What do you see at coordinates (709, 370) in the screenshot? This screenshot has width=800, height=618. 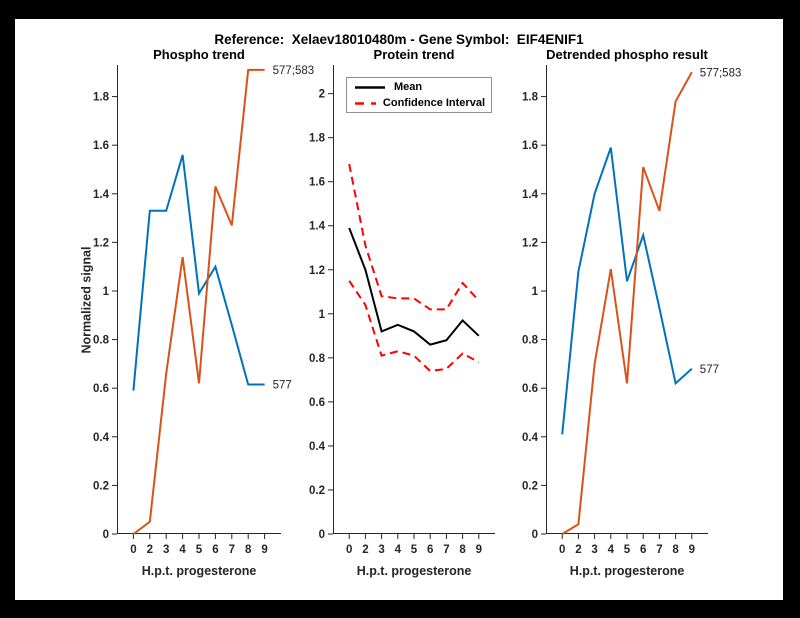 I see `detrended-site-577-end-label: 577` at bounding box center [709, 370].